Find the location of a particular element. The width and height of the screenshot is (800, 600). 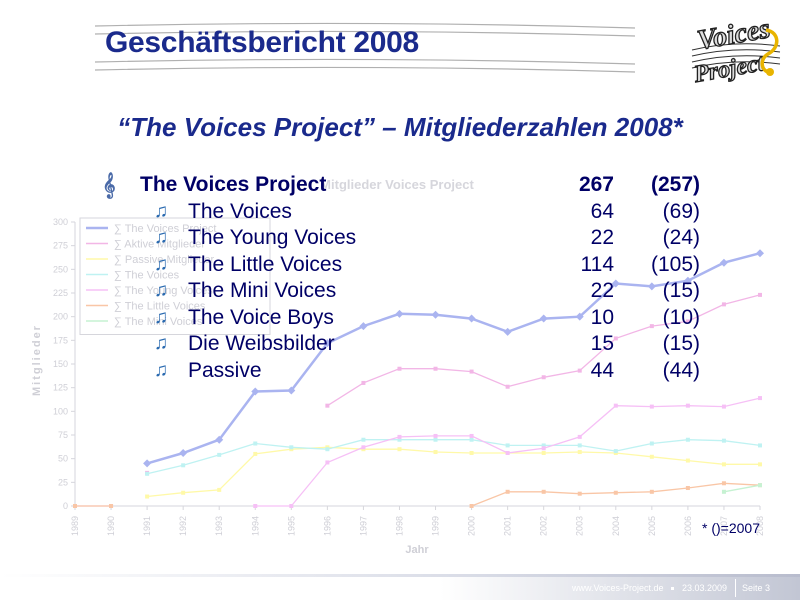

group-previous: (15) is located at coordinates (681, 343).